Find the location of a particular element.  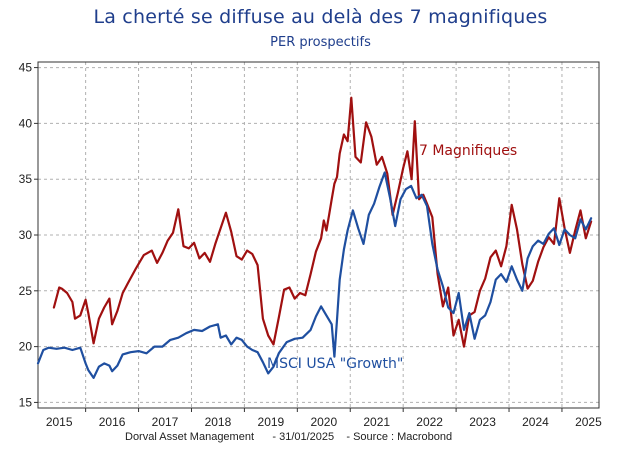

x-tick-label: 2021 is located at coordinates (376, 422).